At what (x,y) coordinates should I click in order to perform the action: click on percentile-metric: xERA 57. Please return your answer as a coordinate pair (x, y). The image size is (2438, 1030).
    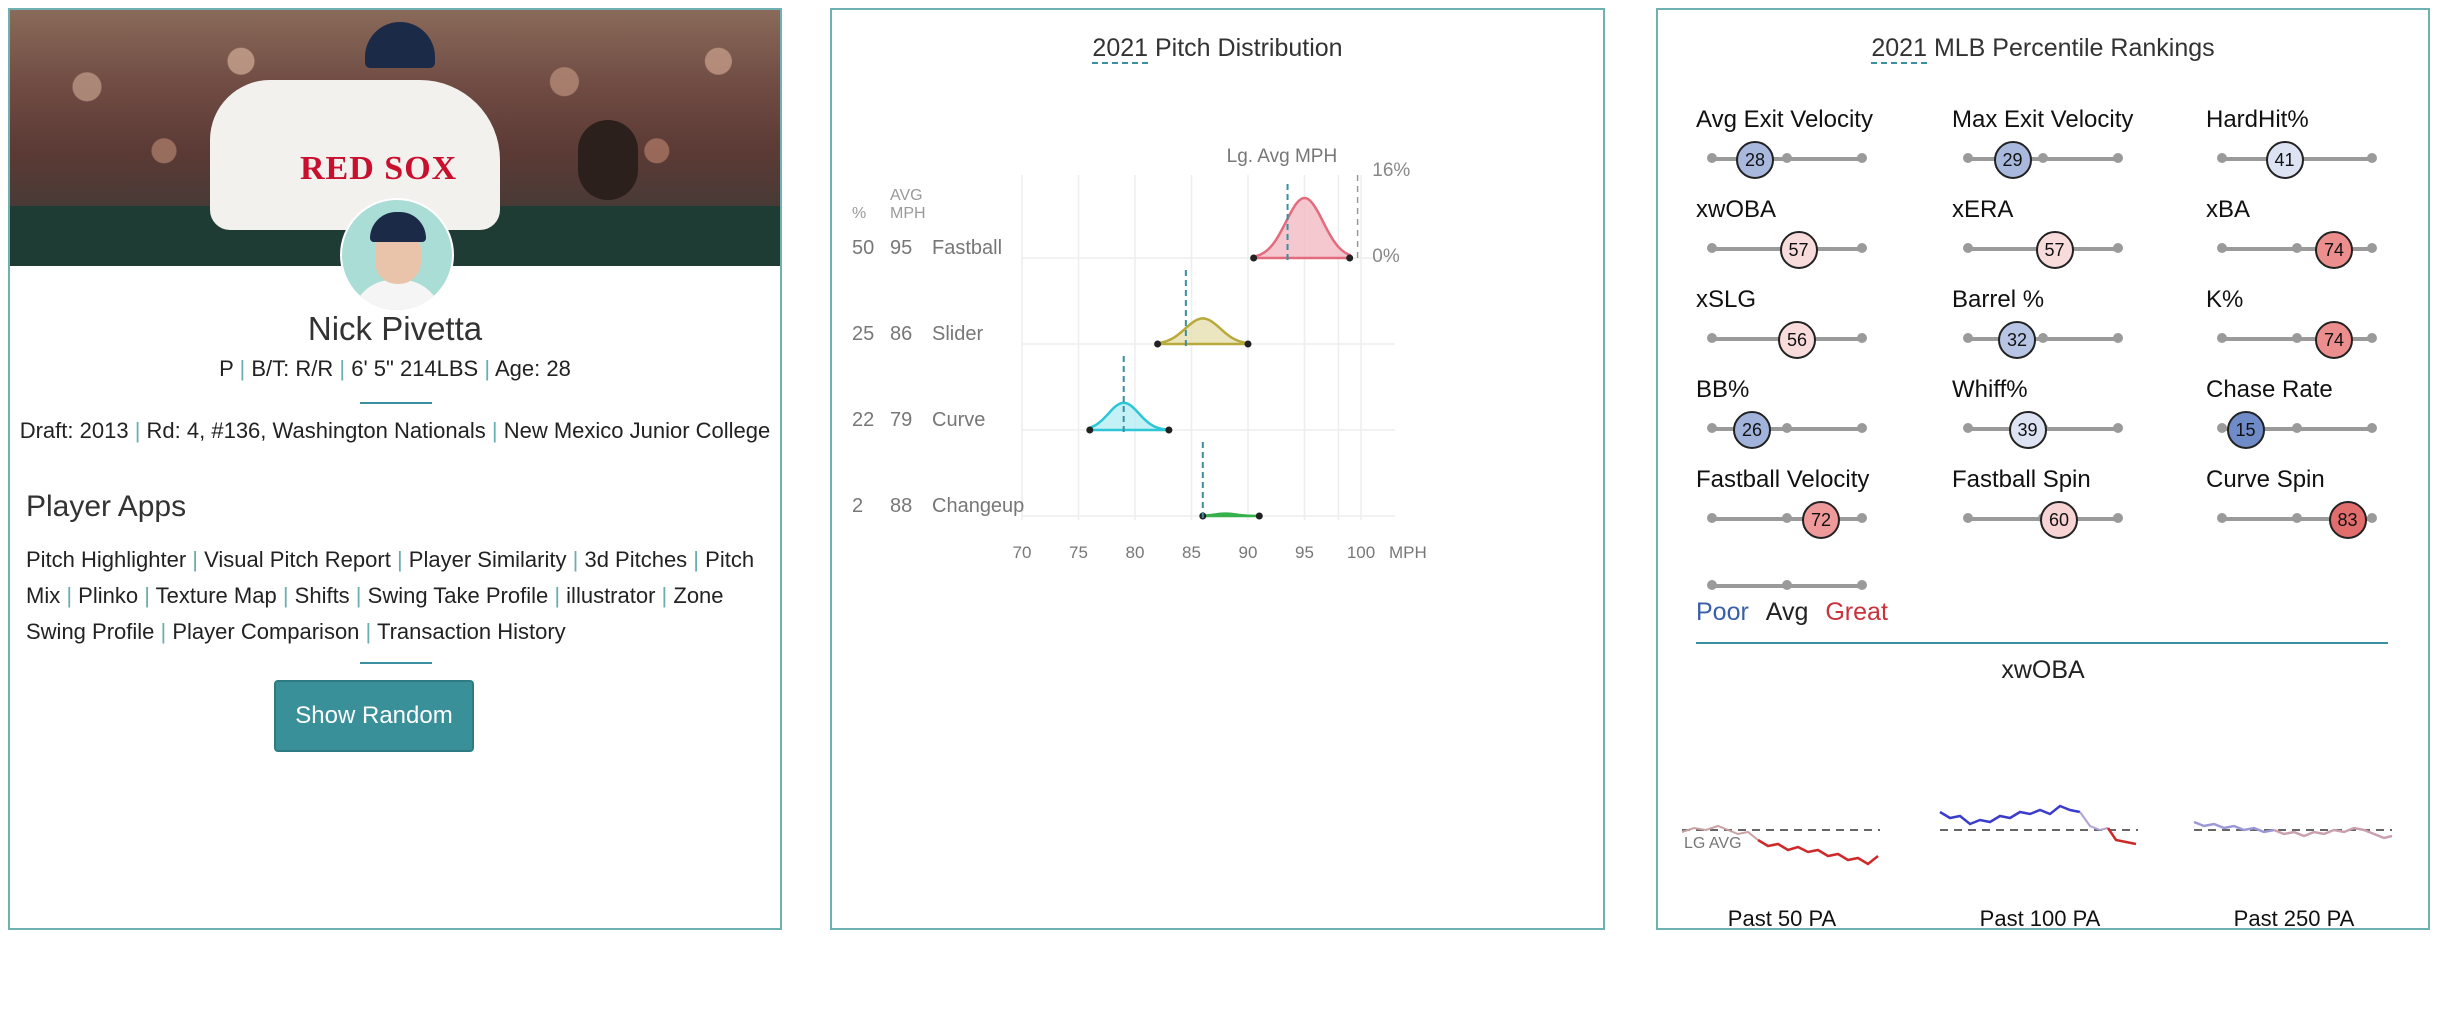
    Looking at the image, I should click on (2052, 241).